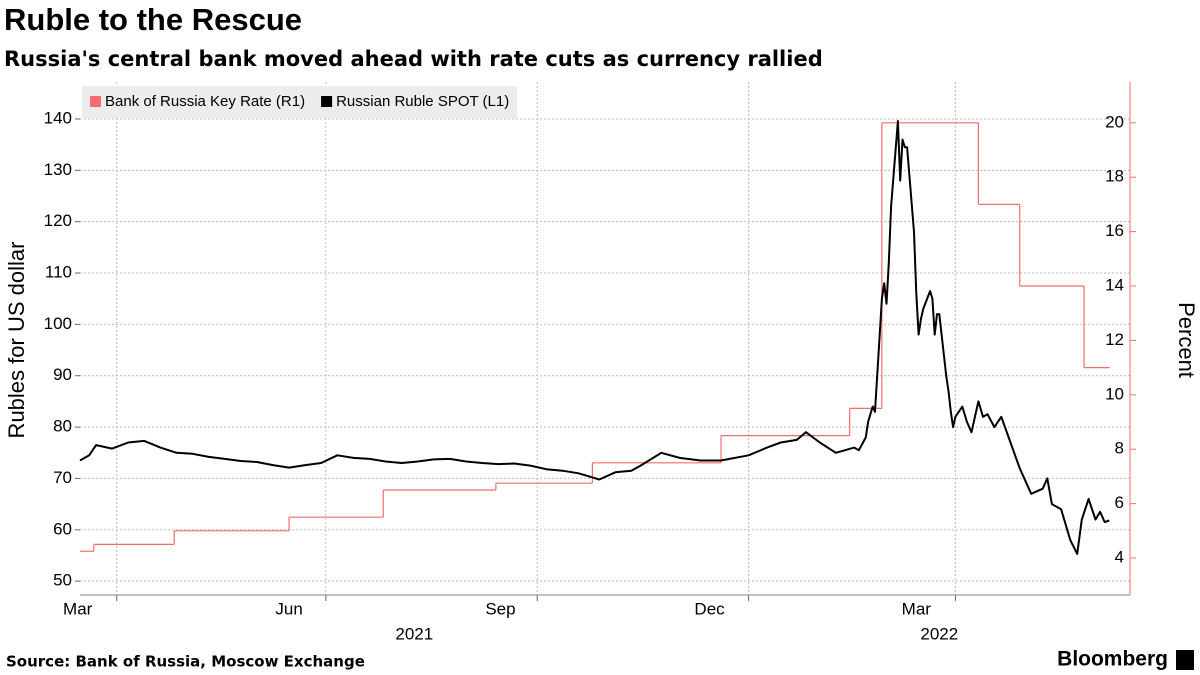 This screenshot has height=675, width=1200. I want to click on y2-tick-label: 18, so click(1114, 176).